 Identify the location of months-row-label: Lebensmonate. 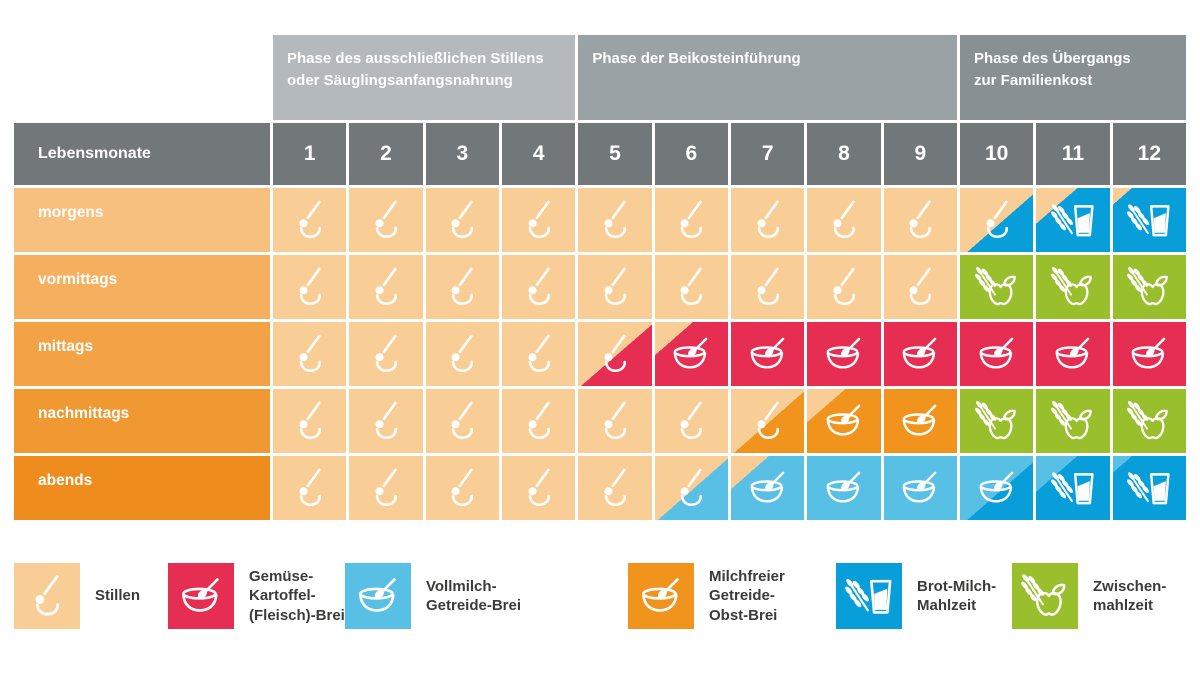
(142, 154).